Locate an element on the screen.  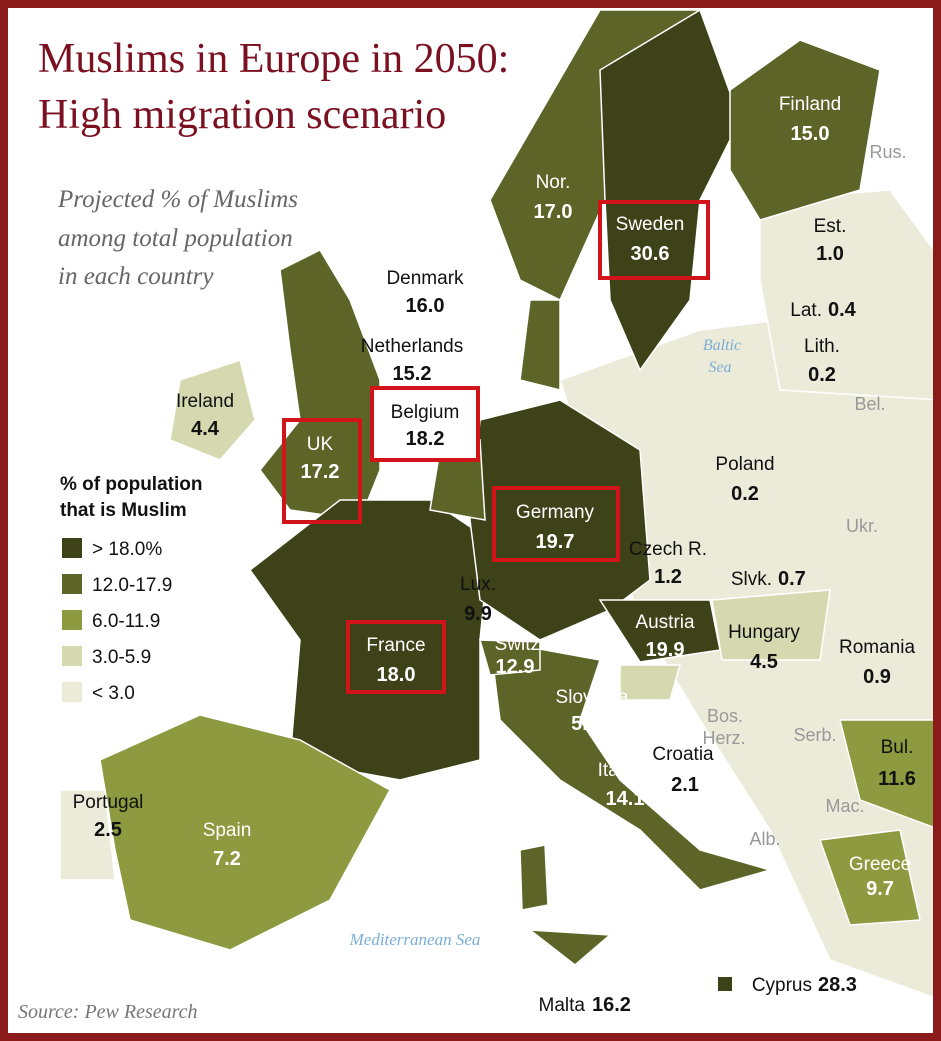
legend-title: that is Muslim is located at coordinates (123, 510).